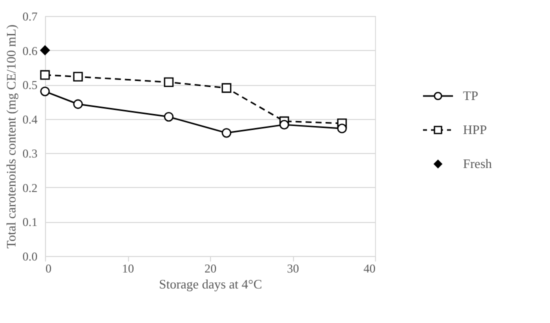 The height and width of the screenshot is (323, 550). What do you see at coordinates (30, 119) in the screenshot?
I see `y-tick-label: 0.4` at bounding box center [30, 119].